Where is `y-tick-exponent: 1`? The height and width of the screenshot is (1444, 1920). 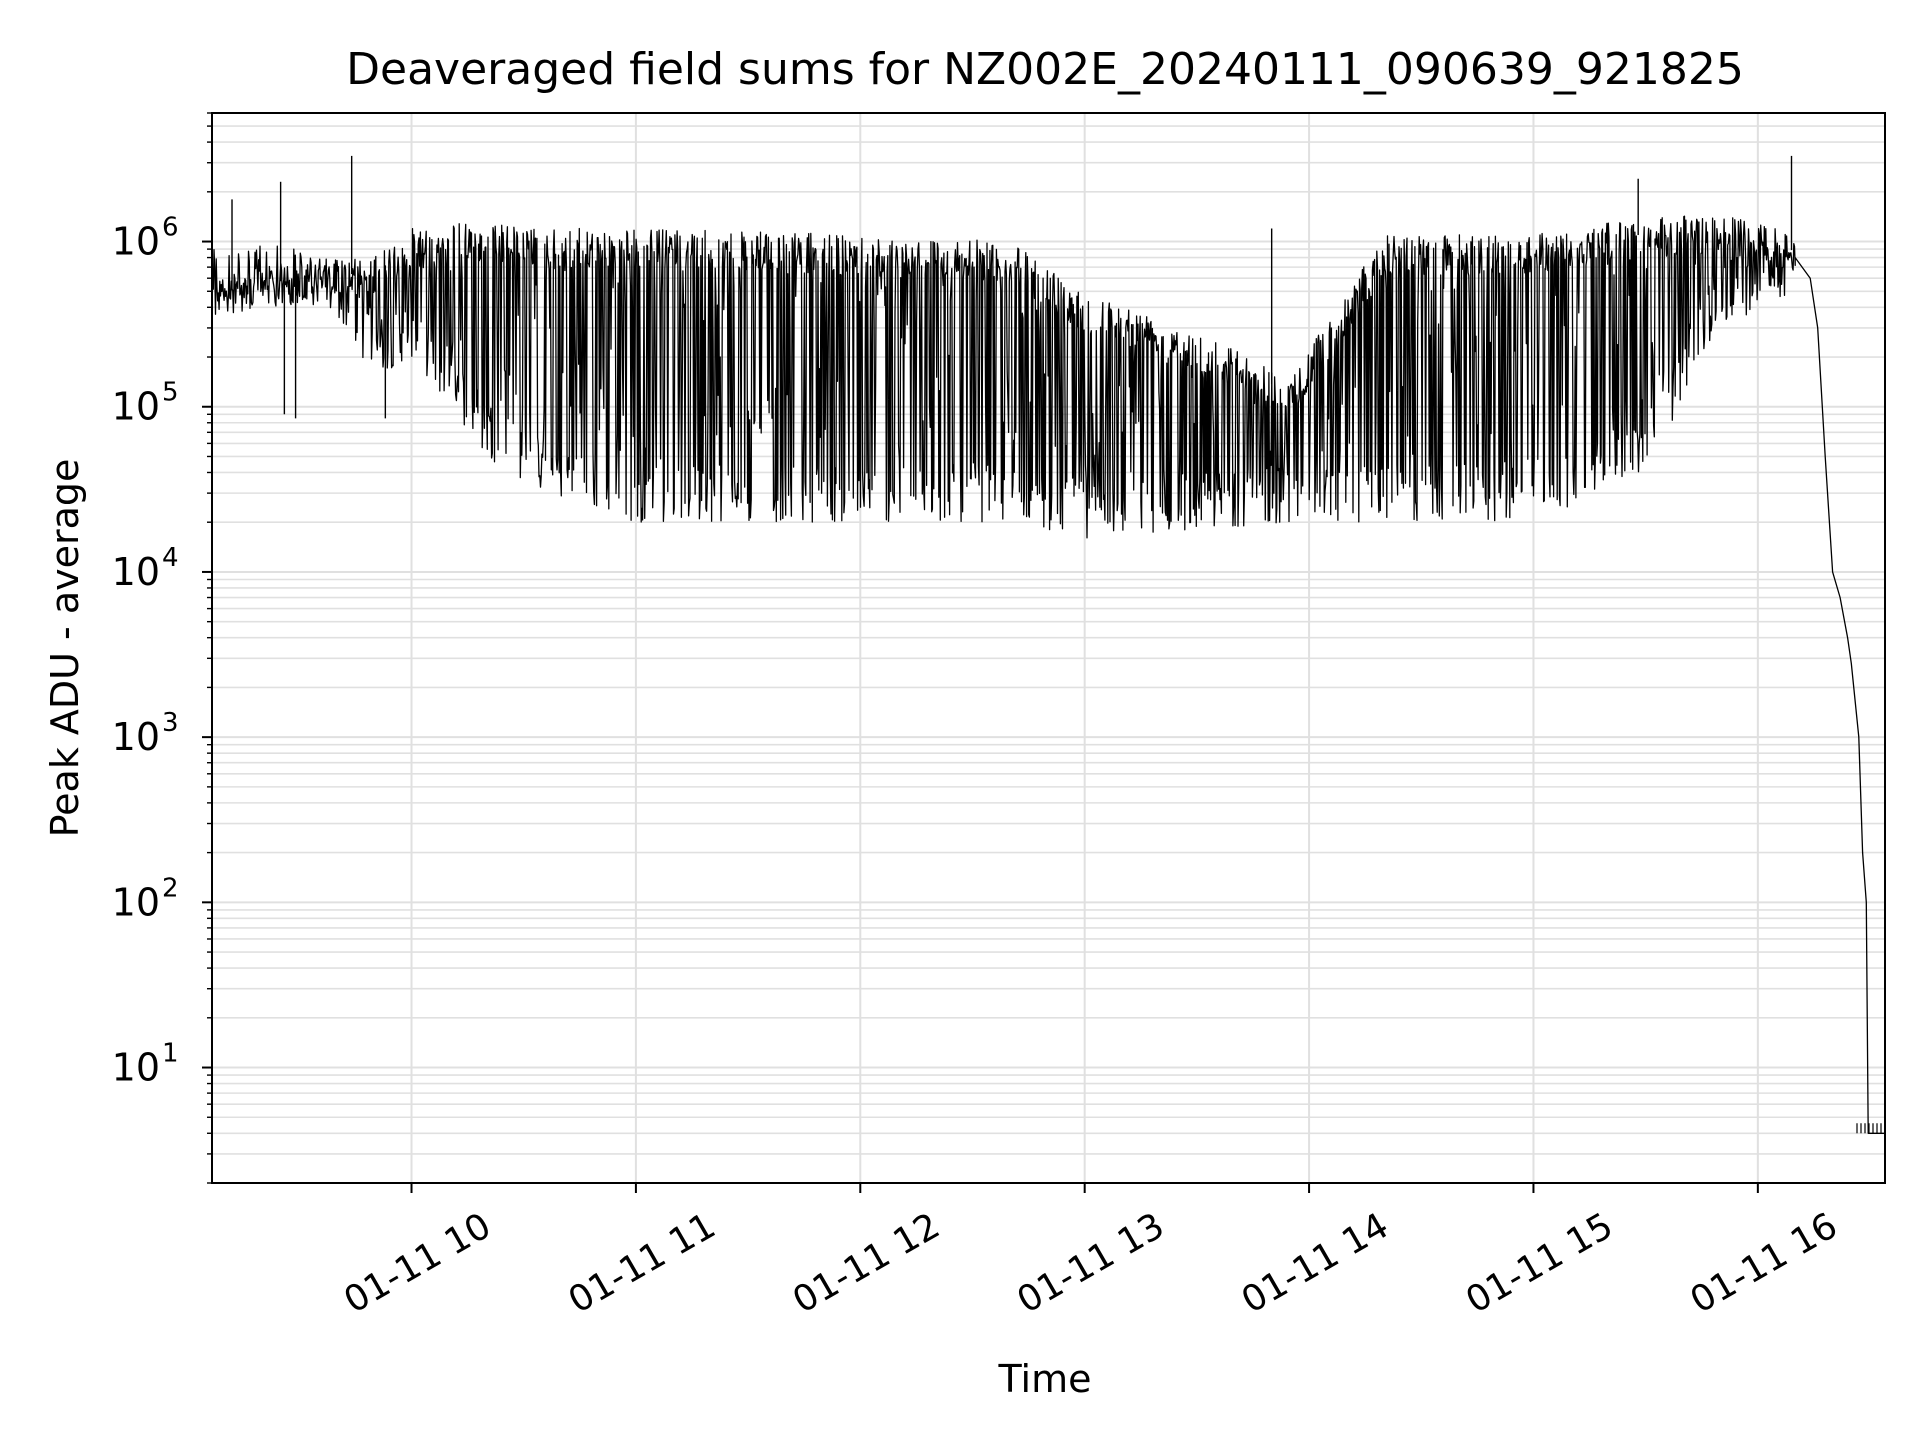
y-tick-exponent: 1 is located at coordinates (170, 1054).